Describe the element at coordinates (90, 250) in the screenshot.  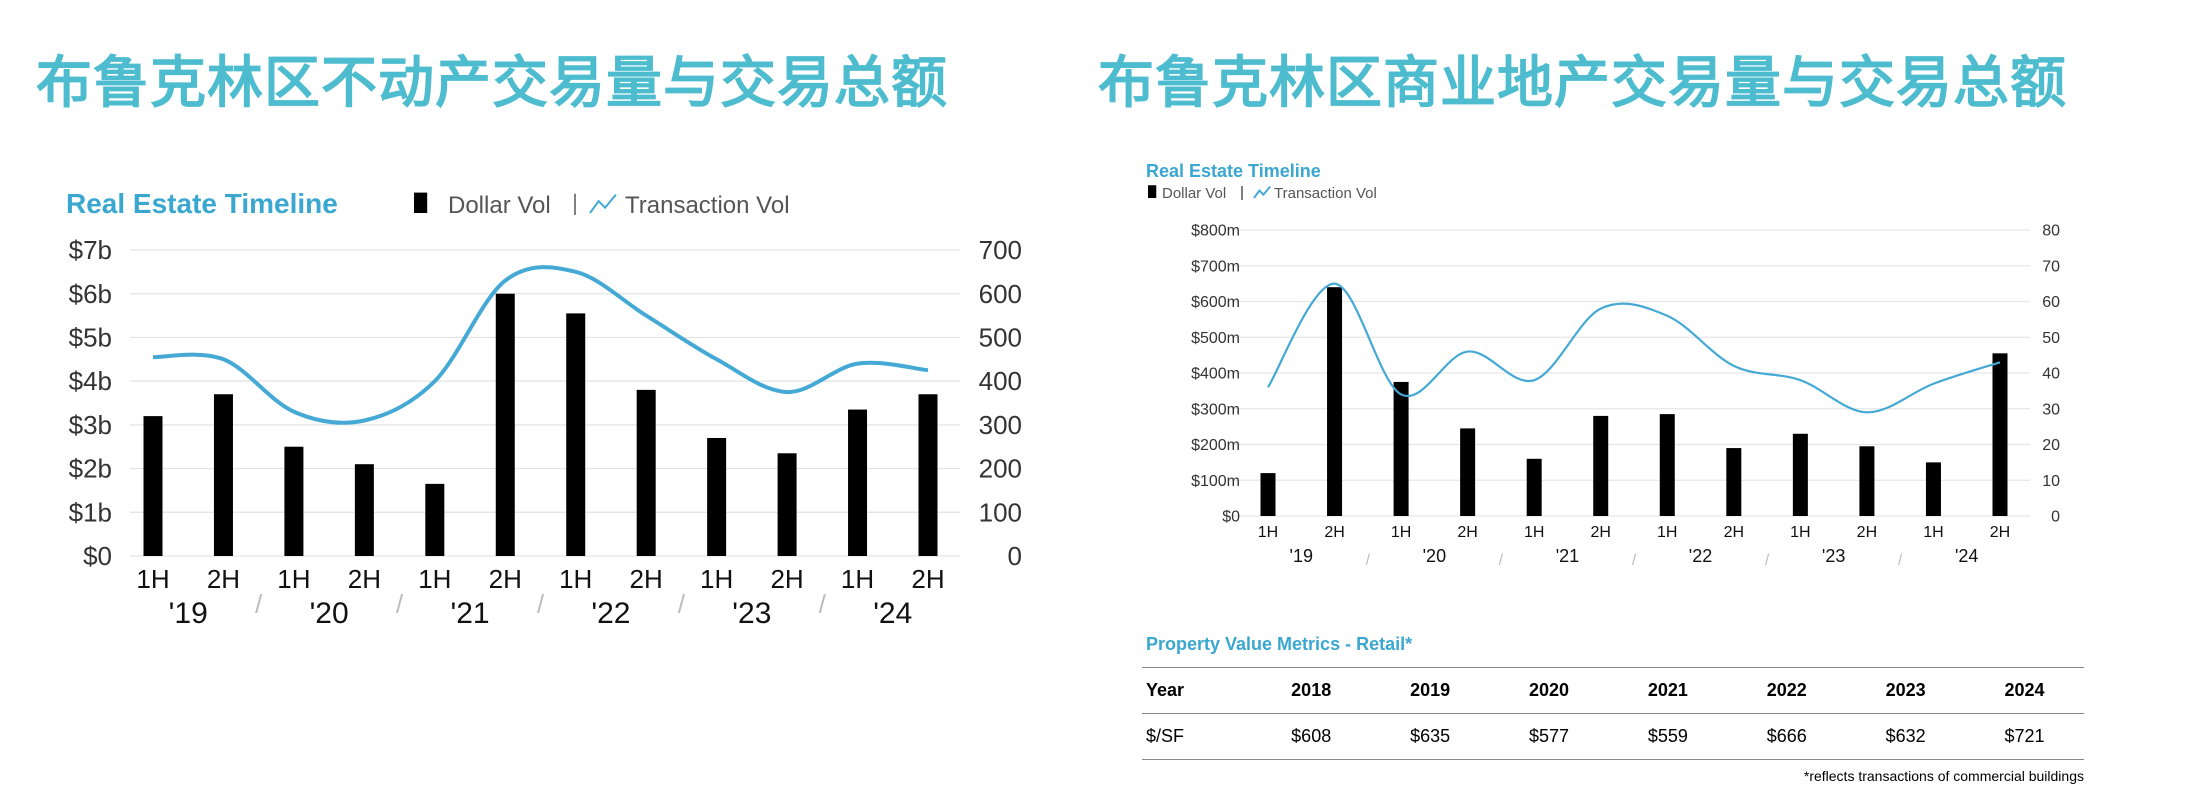
I see `y-left-tick-label: $7b` at that location.